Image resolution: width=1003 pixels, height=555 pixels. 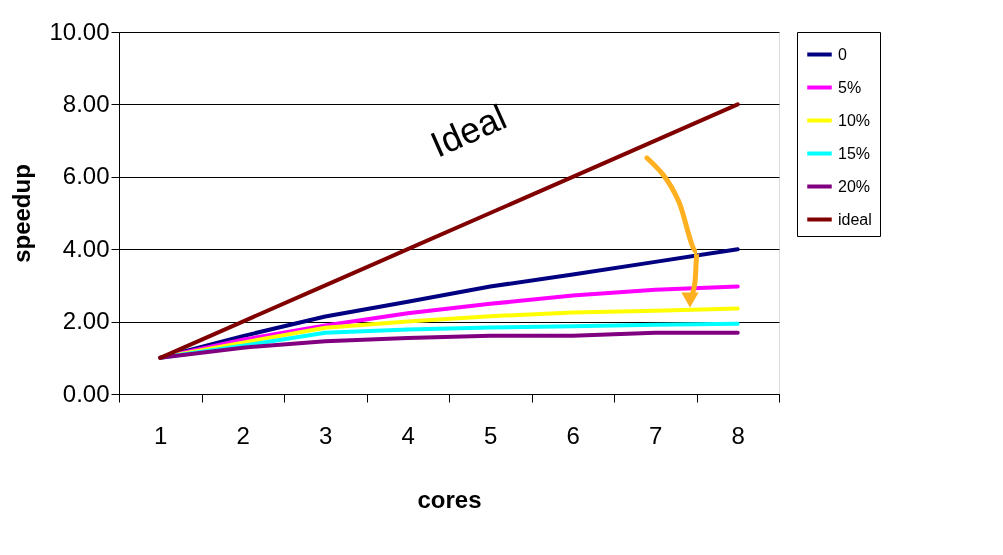 I want to click on x-tick-label: 1, so click(x=161, y=435).